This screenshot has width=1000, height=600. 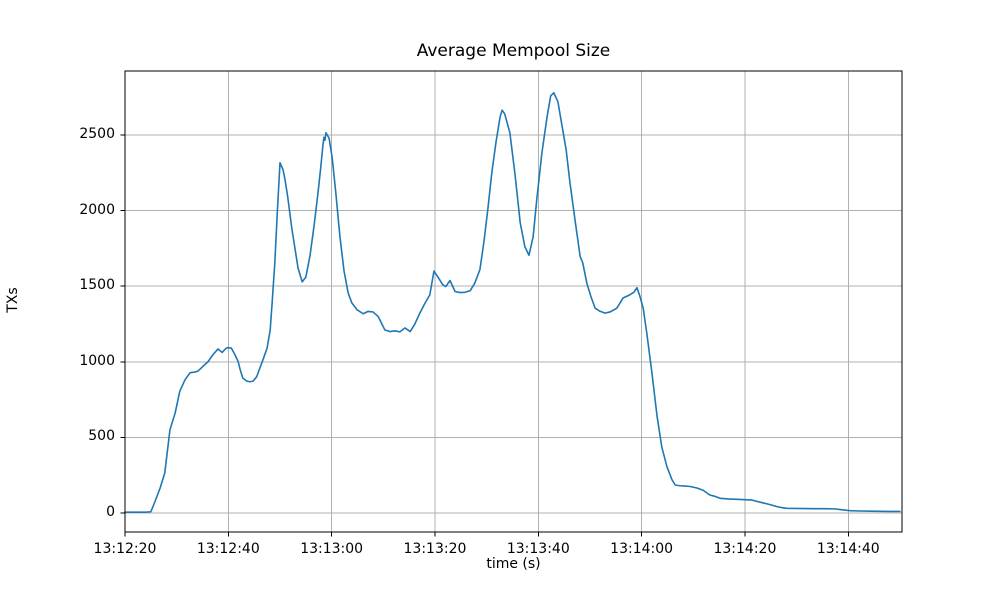 What do you see at coordinates (538, 549) in the screenshot?
I see `x-tick-label: 13:13:40` at bounding box center [538, 549].